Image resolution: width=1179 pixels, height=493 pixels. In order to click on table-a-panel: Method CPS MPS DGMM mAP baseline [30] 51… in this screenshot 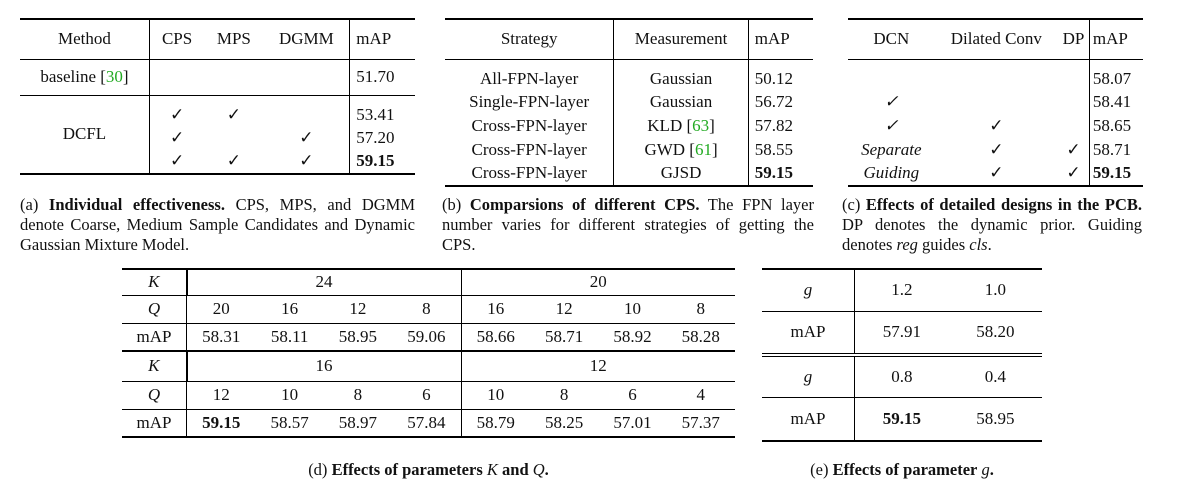, I will do `click(217, 96)`.